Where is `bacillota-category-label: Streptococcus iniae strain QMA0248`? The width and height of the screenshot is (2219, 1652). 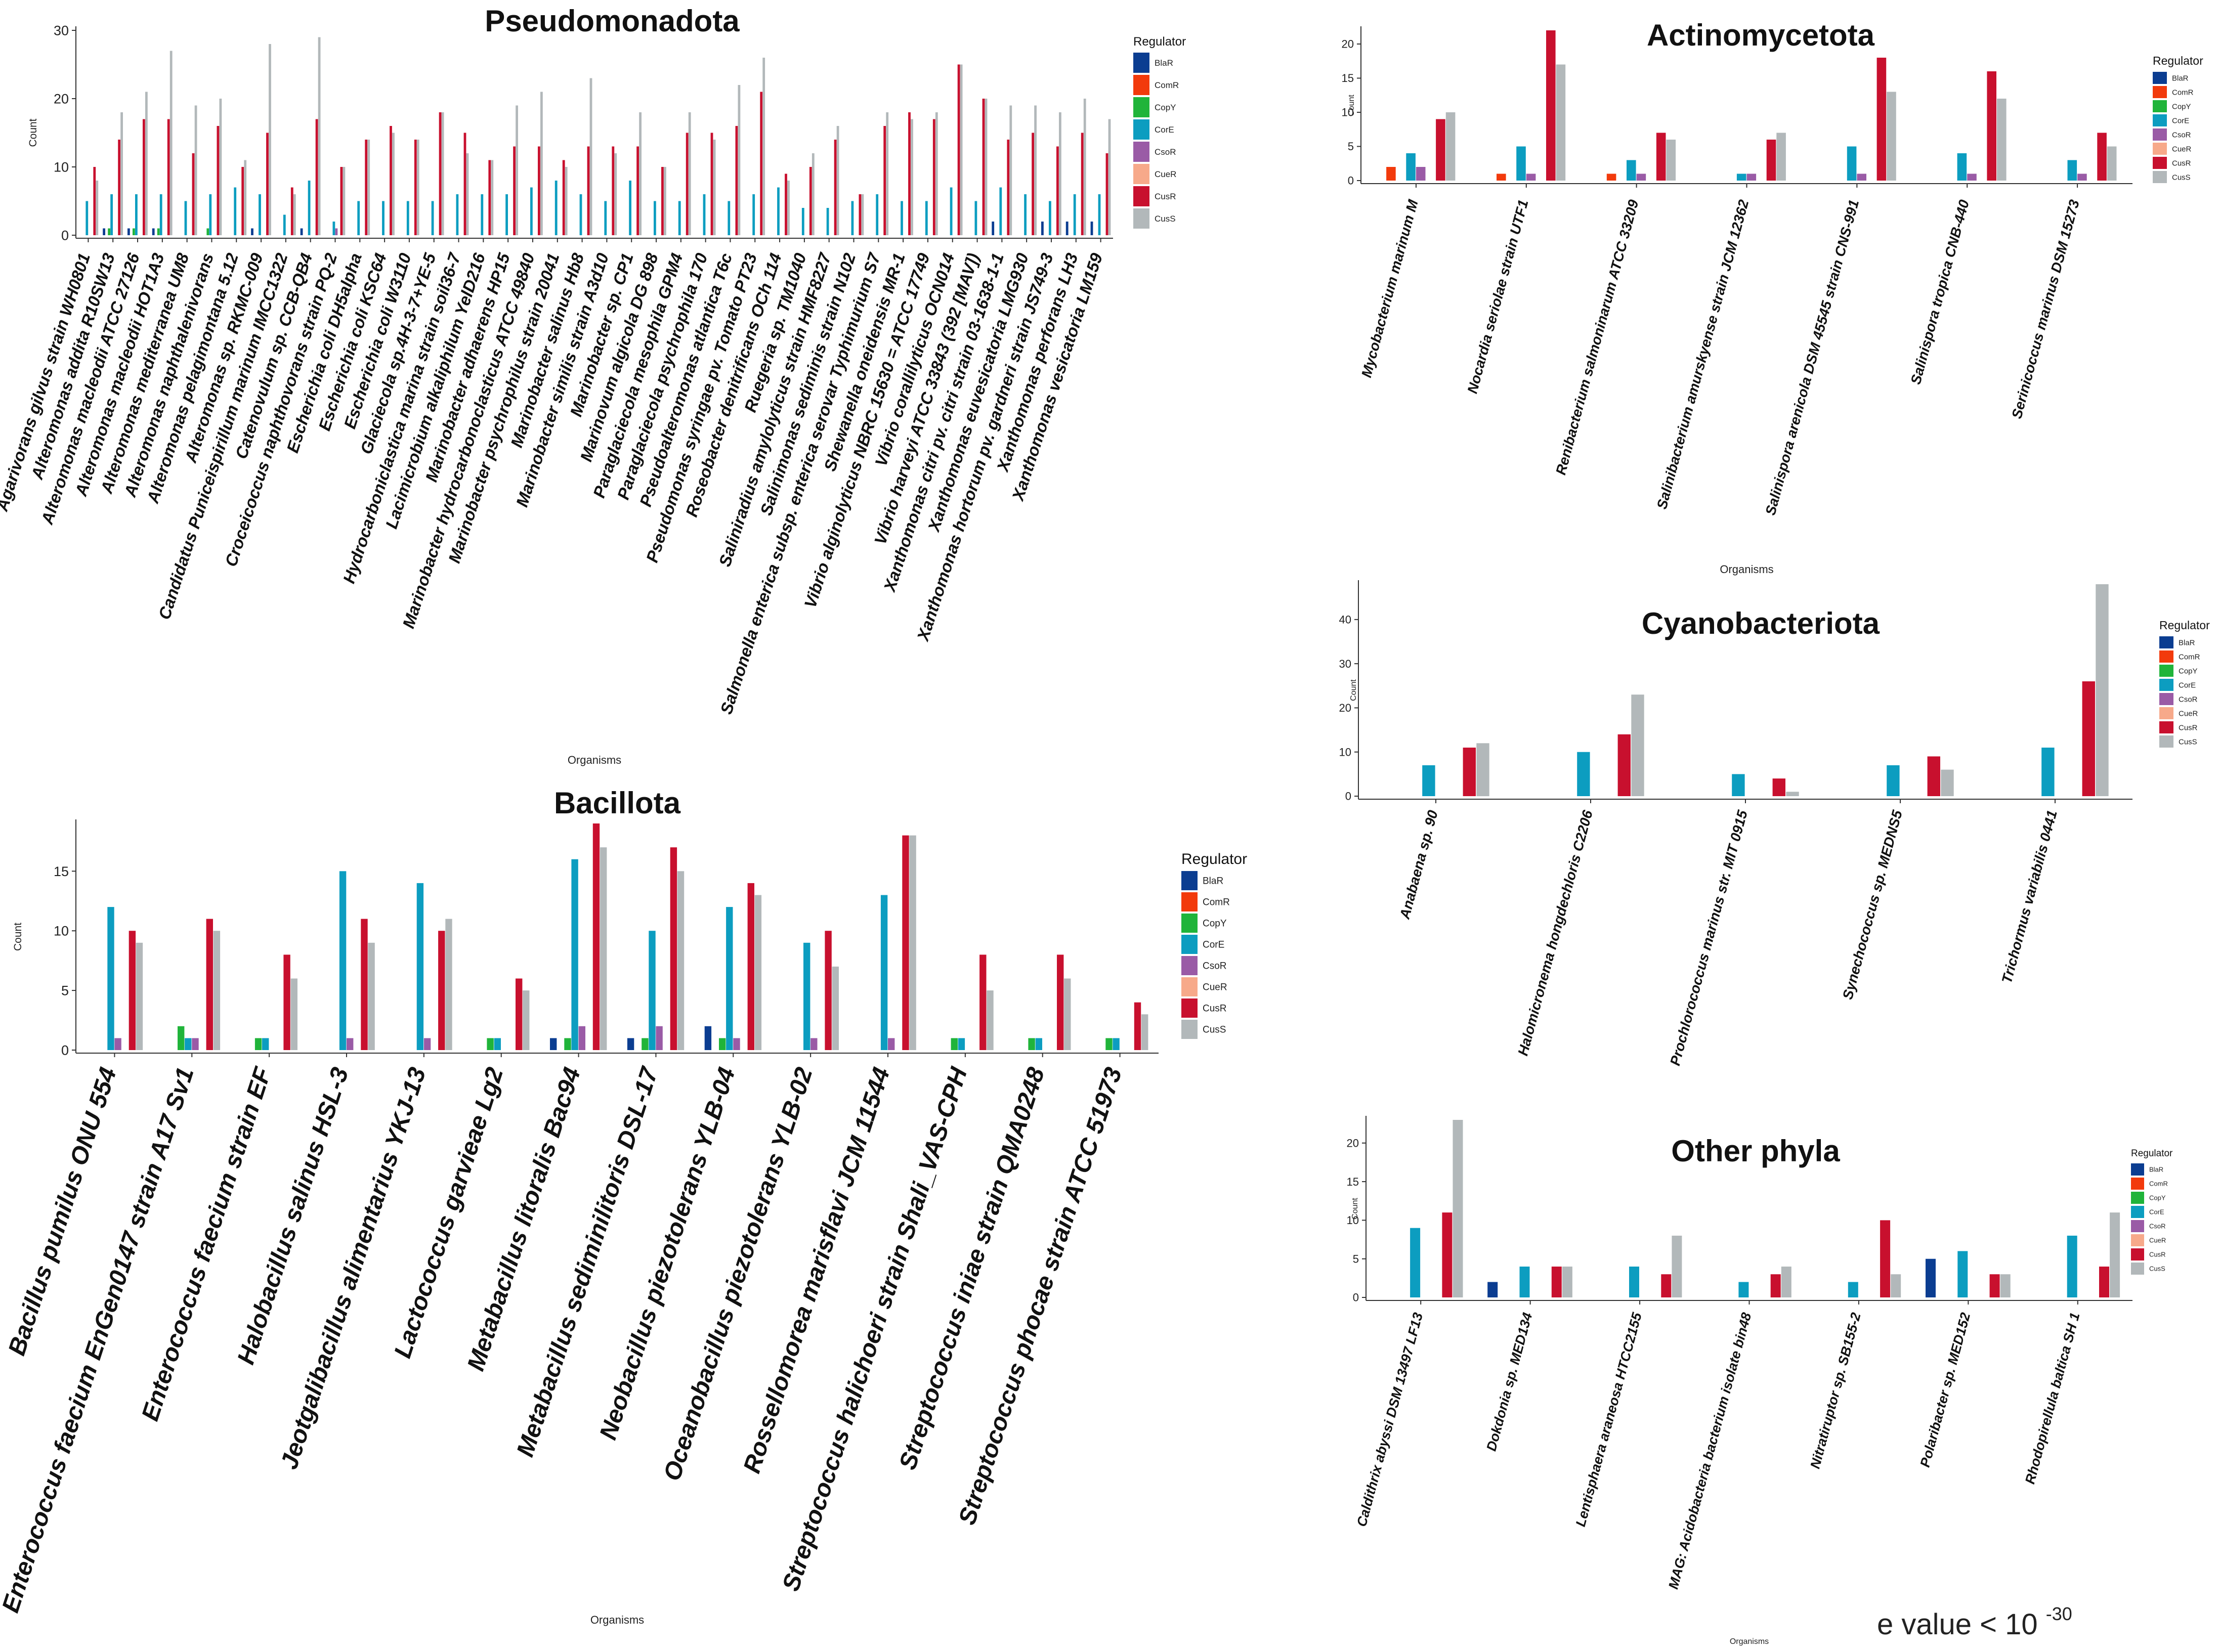 bacillota-category-label: Streptococcus iniae strain QMA0248 is located at coordinates (972, 1268).